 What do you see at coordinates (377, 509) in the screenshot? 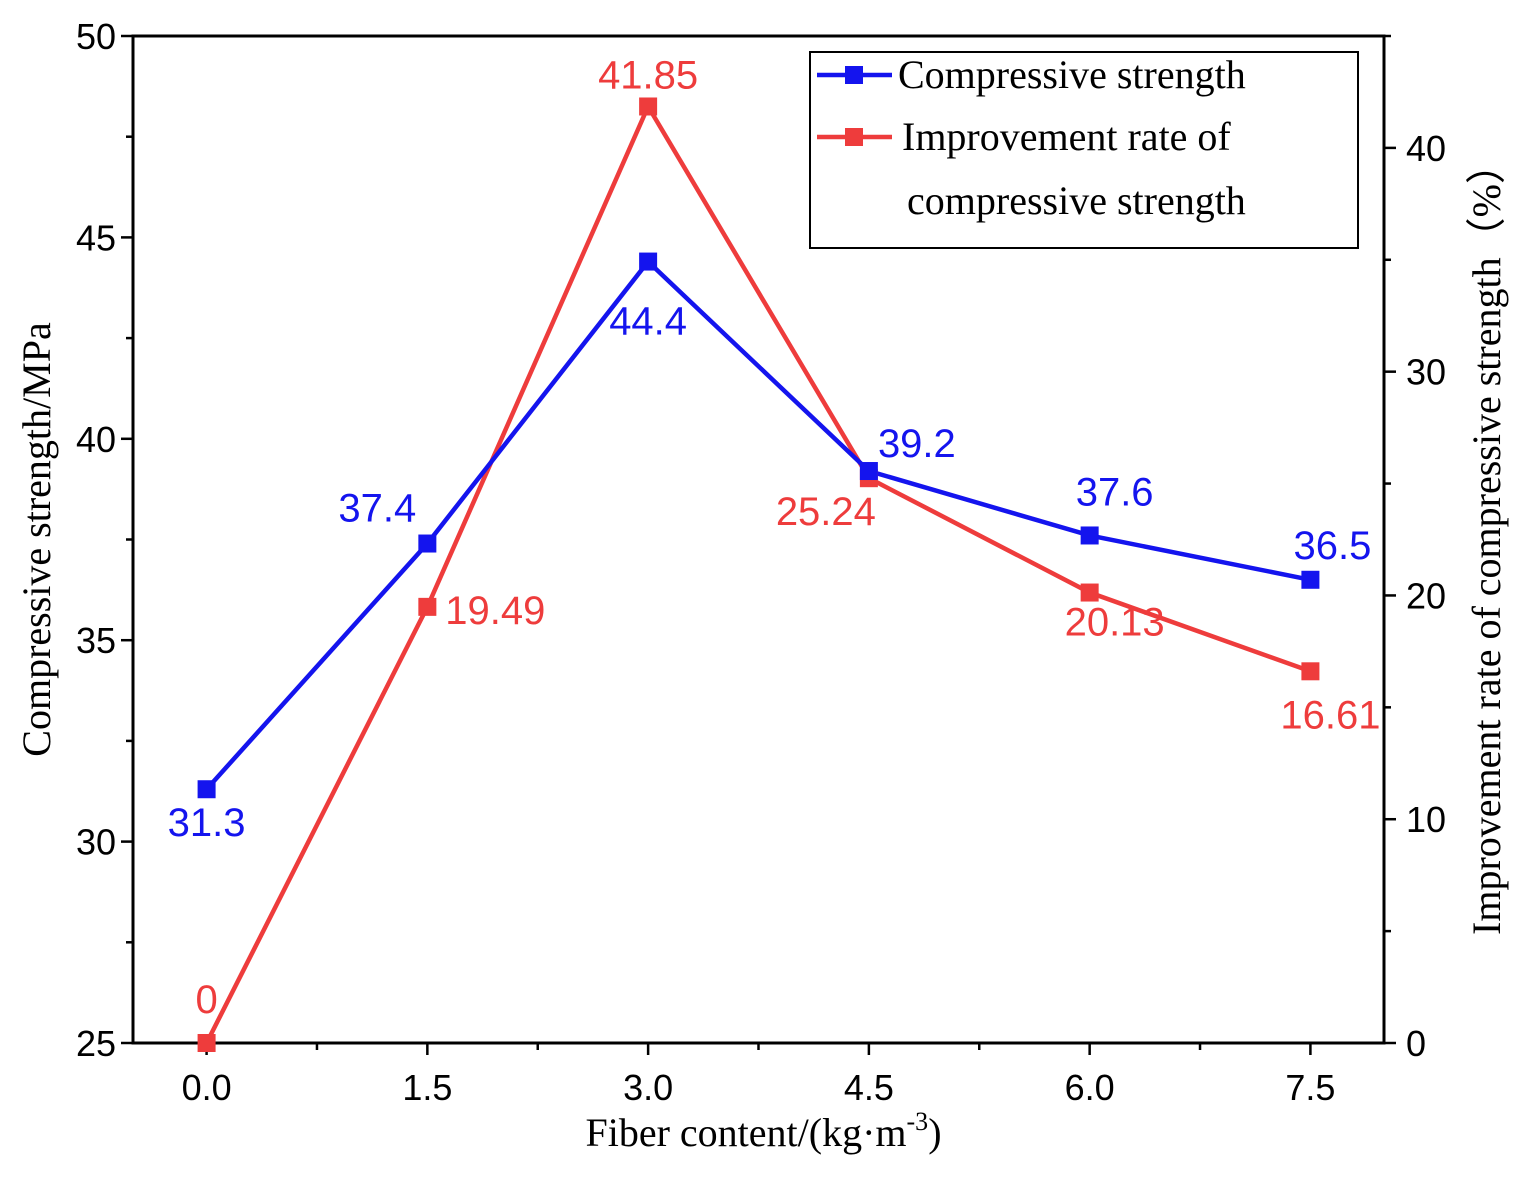
I see `data-label: 37.4` at bounding box center [377, 509].